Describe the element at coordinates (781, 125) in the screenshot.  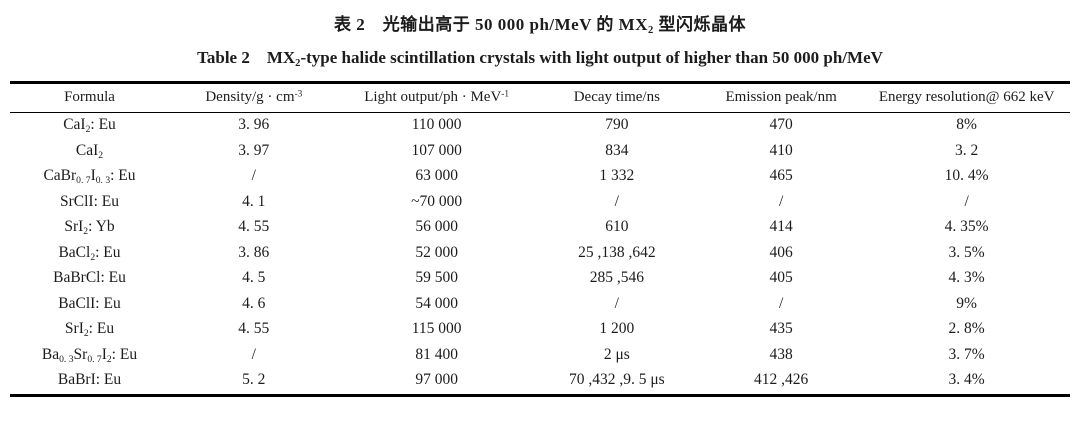
I see `emission-peak-cell: 470` at that location.